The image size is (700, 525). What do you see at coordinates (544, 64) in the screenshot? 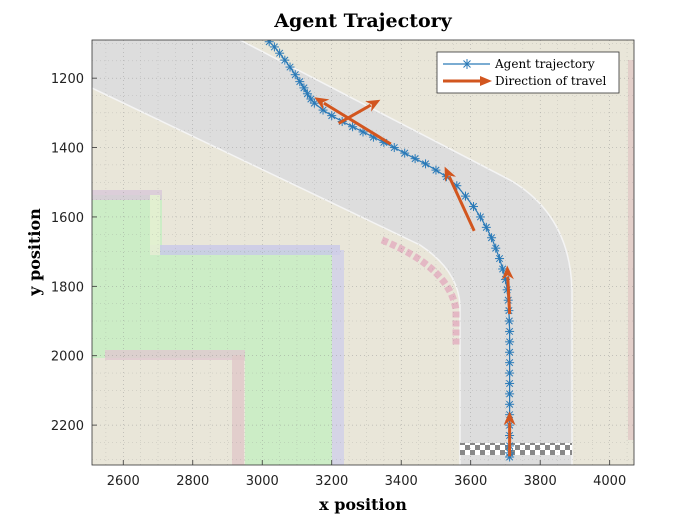
I see `legend-trajectory-label: Agent trajectory` at bounding box center [544, 64].